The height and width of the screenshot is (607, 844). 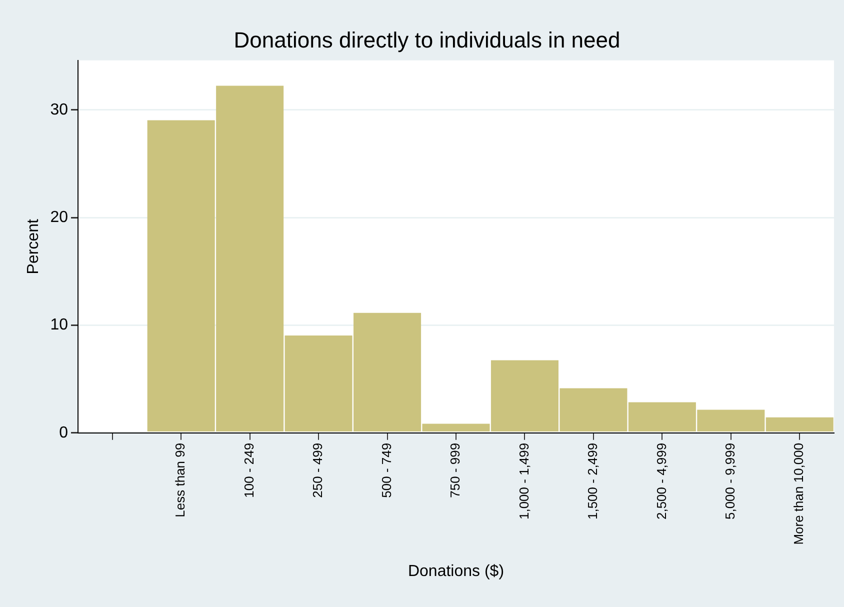 I want to click on x-tick-label: 1,000 - 1,499, so click(x=524, y=481).